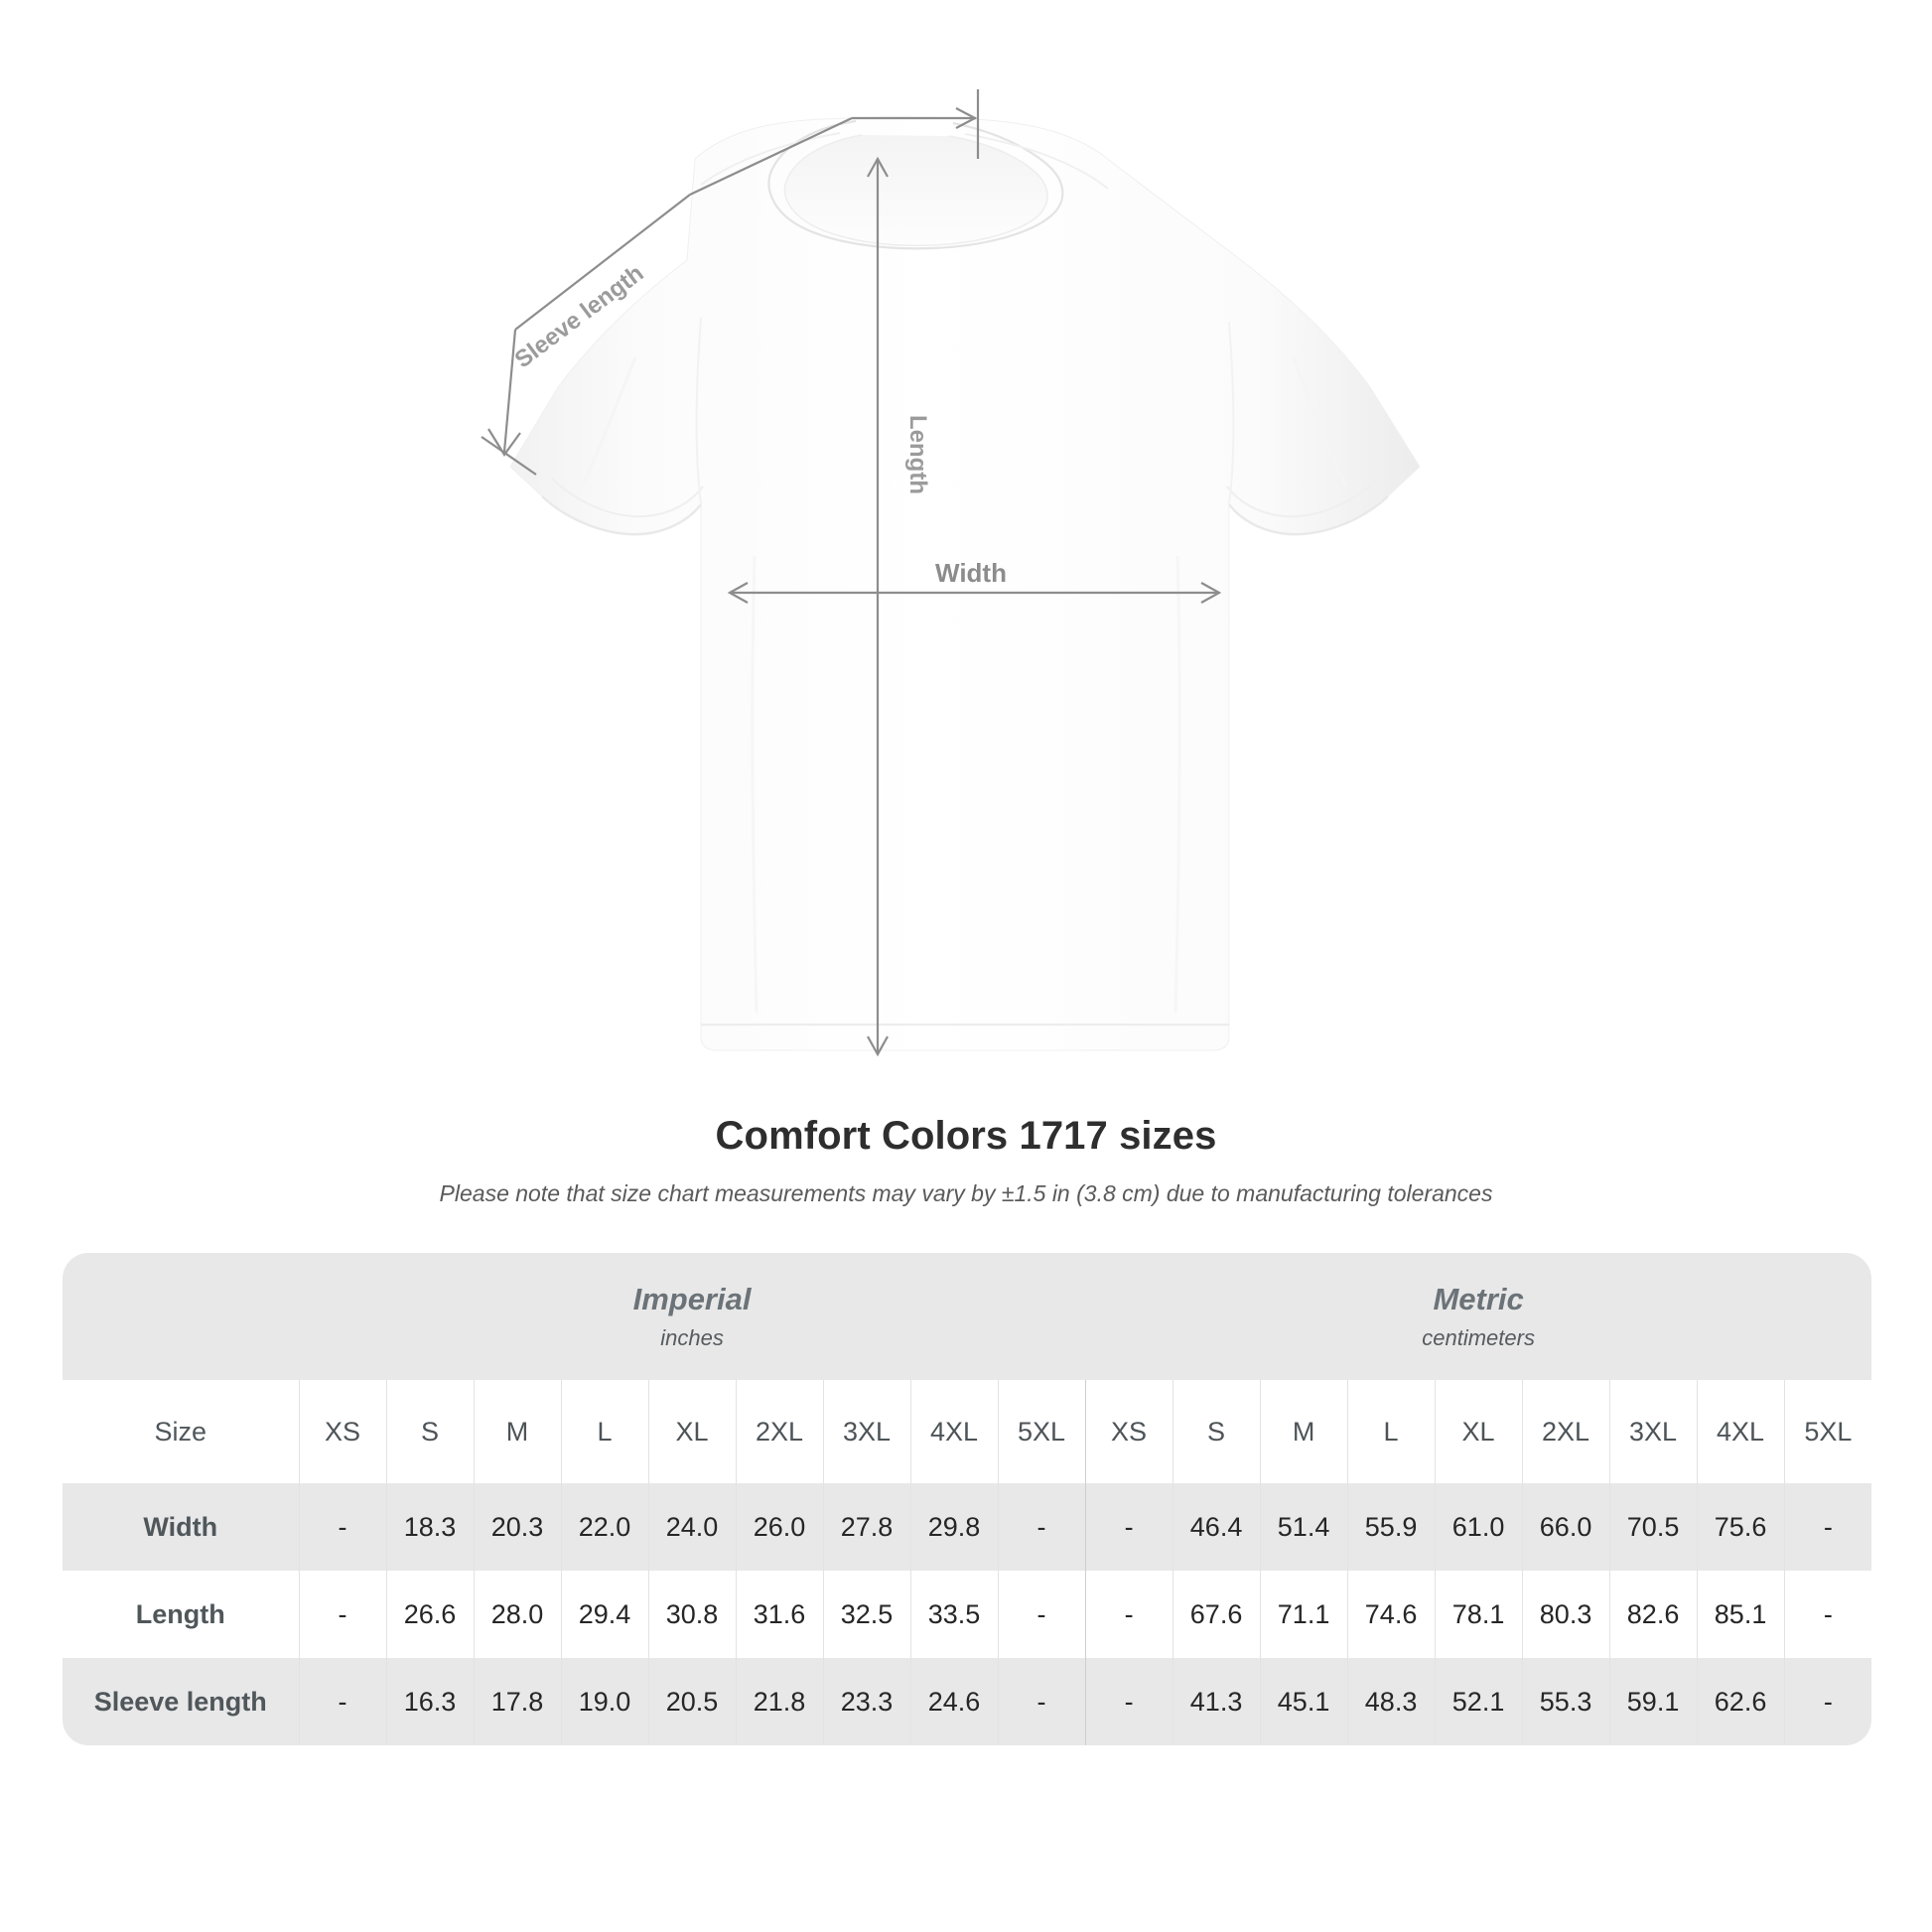 The width and height of the screenshot is (1932, 1932). I want to click on width-imperial-4xl: 29.8, so click(954, 1527).